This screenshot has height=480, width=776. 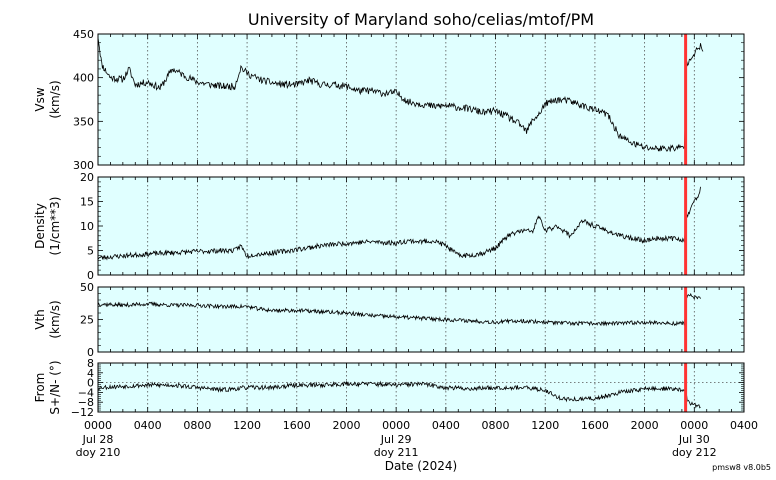 I want to click on y-tick-label: 4, so click(x=90, y=373).